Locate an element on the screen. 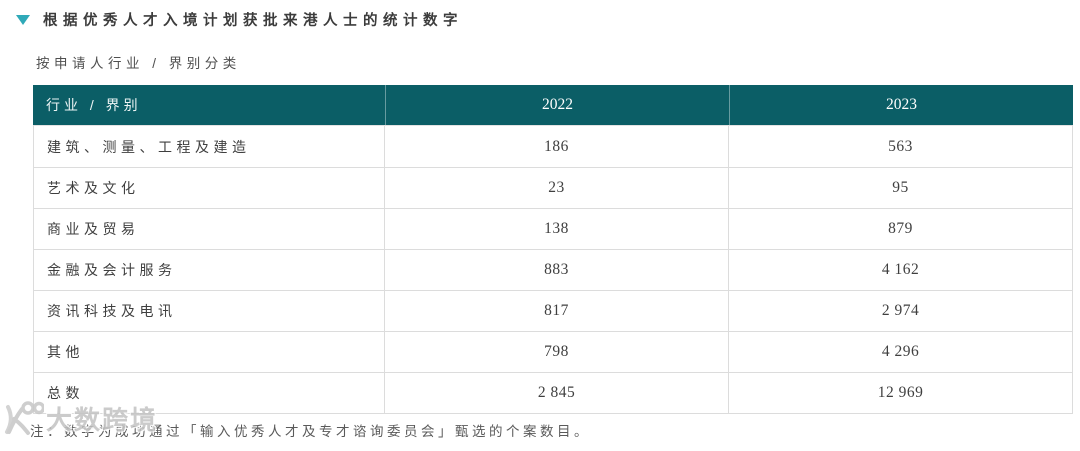 This screenshot has height=451, width=1080. column-header-2022: 2022 is located at coordinates (557, 105).